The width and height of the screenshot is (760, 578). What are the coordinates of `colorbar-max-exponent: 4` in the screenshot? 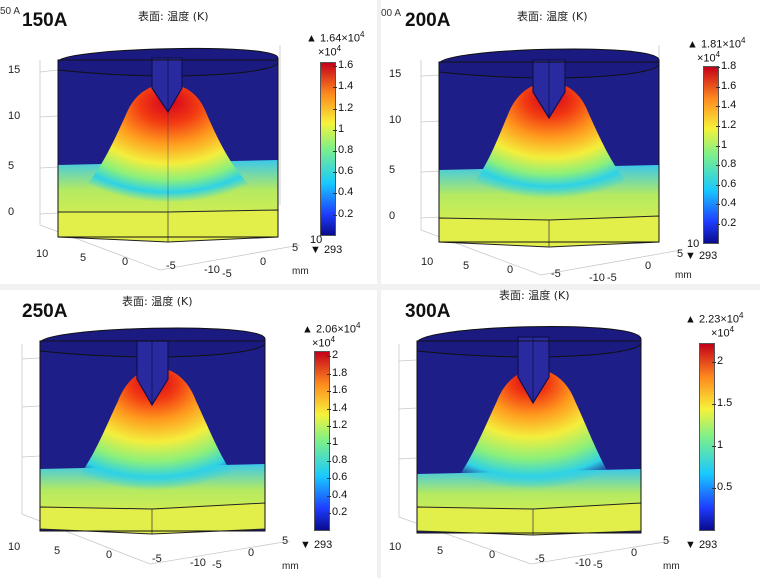 It's located at (362, 34).